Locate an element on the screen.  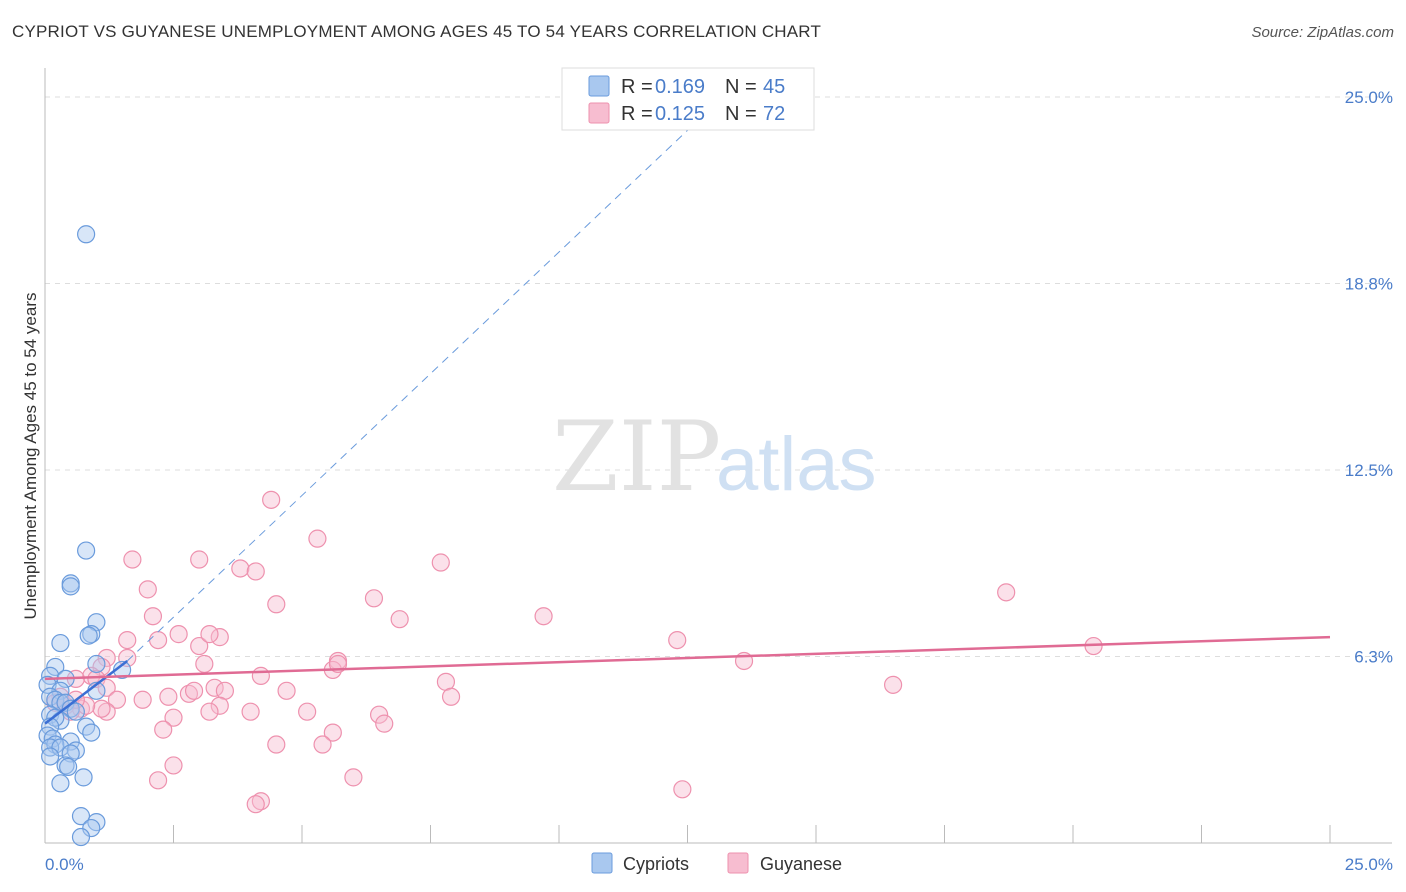
legend-r-value-cypriots: 0.169 is located at coordinates (680, 87).